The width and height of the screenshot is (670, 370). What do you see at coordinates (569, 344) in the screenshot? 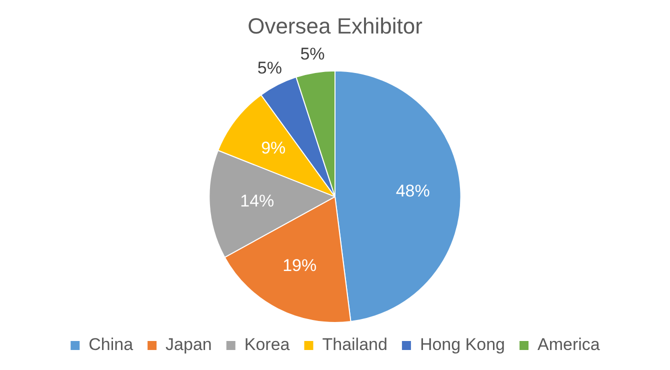
I see `legend-label: America` at bounding box center [569, 344].